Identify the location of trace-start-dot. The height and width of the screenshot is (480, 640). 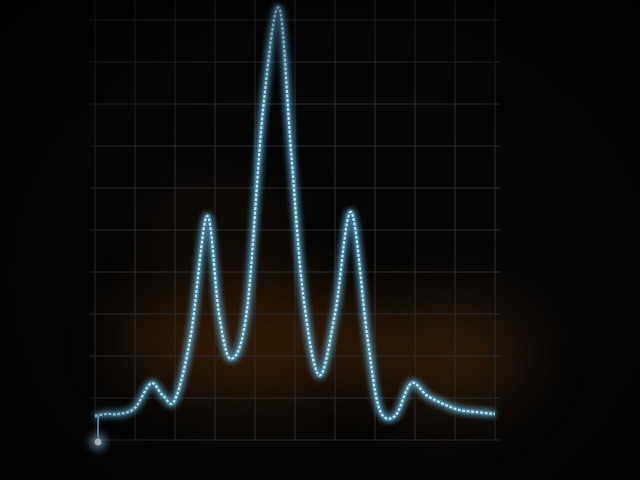
(98, 442).